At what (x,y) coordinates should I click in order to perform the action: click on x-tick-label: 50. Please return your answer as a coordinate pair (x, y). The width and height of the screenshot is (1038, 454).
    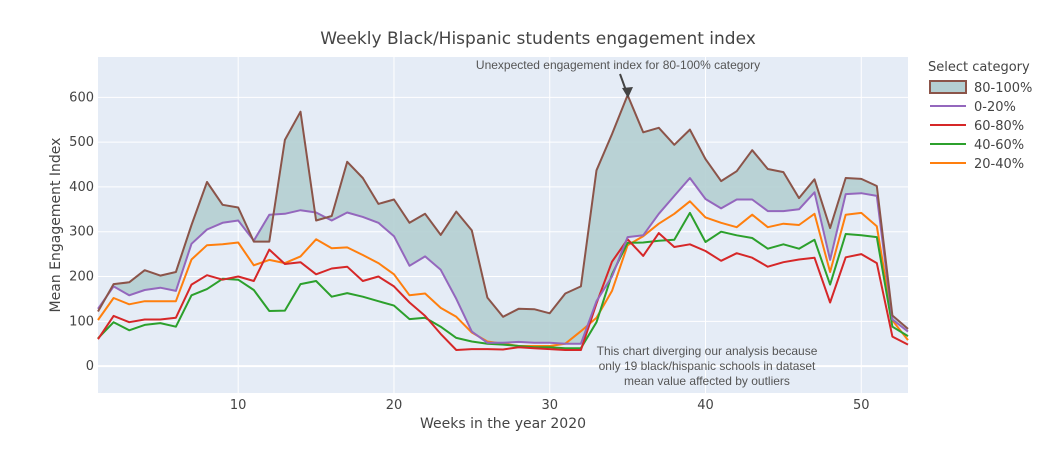
    Looking at the image, I should click on (861, 405).